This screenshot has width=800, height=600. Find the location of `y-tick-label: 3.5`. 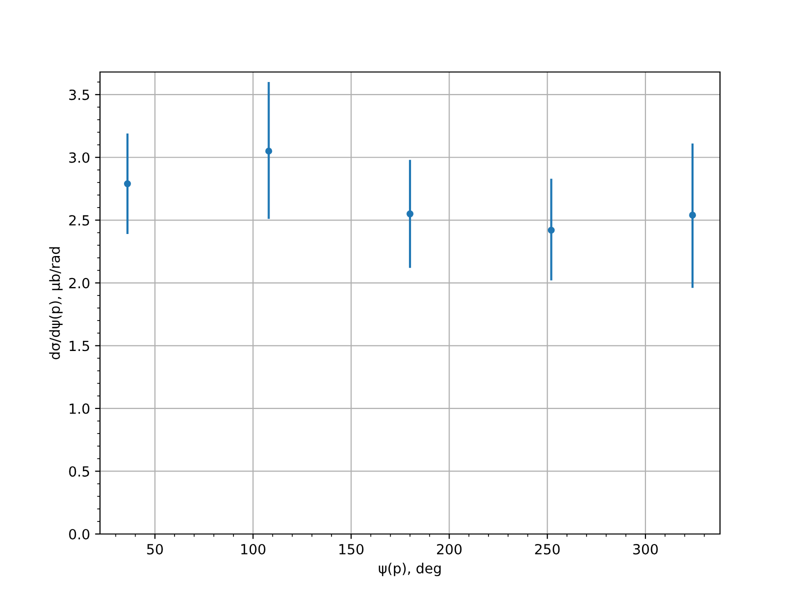

y-tick-label: 3.5 is located at coordinates (79, 95).